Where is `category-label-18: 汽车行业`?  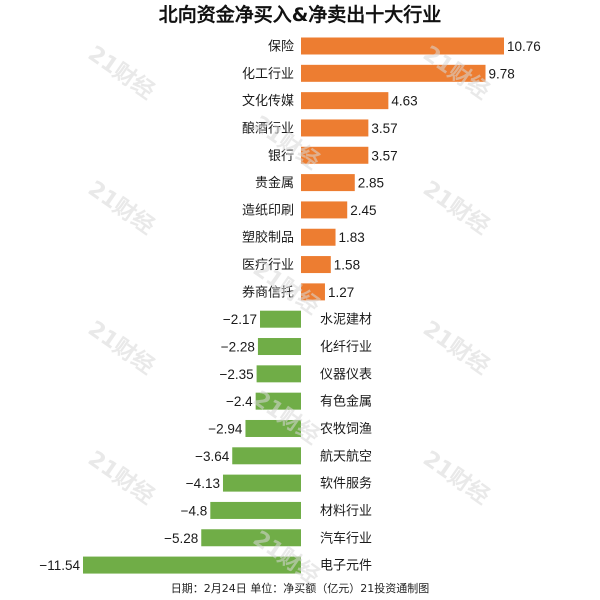
category-label-18: 汽车行业 is located at coordinates (346, 538).